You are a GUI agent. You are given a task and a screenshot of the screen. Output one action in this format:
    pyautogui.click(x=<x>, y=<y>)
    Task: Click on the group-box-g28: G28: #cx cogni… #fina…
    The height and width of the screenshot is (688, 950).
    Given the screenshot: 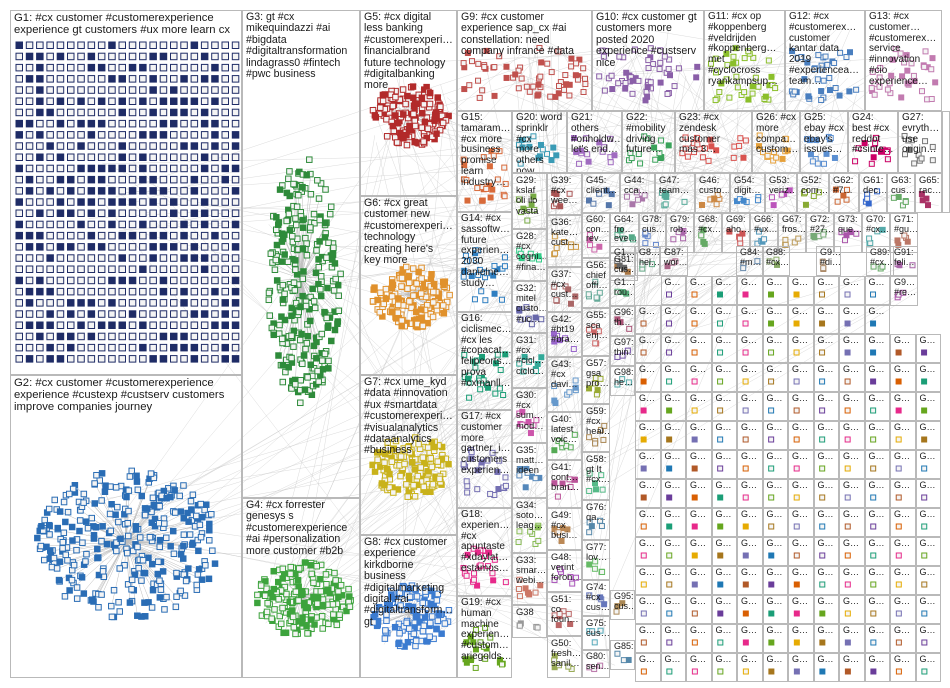 What is the action you would take?
    pyautogui.click(x=529, y=255)
    